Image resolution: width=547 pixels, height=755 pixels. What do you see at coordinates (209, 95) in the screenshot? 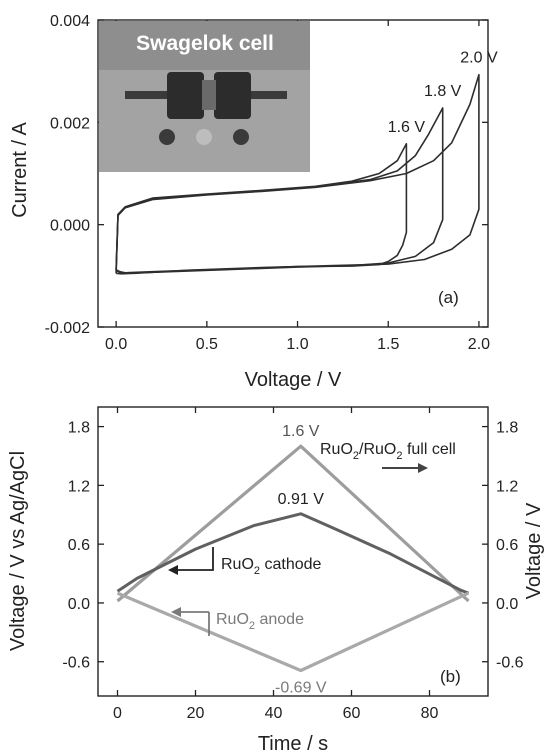
I see `inset-center` at bounding box center [209, 95].